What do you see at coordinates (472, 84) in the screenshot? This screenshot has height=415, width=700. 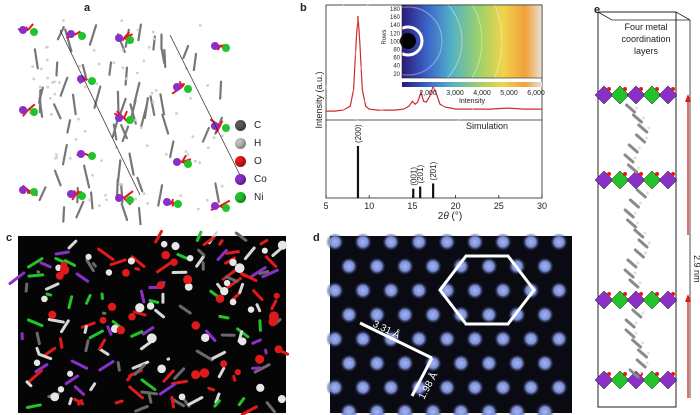 I see `colorbar` at bounding box center [472, 84].